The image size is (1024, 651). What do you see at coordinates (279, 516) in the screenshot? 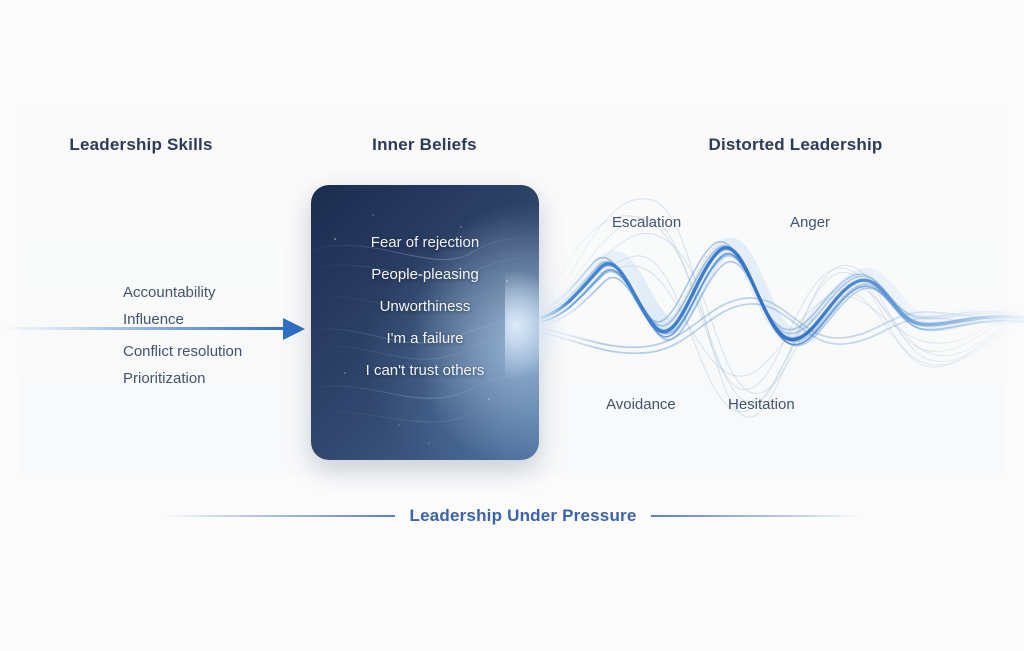
I see `footer-rule-left` at bounding box center [279, 516].